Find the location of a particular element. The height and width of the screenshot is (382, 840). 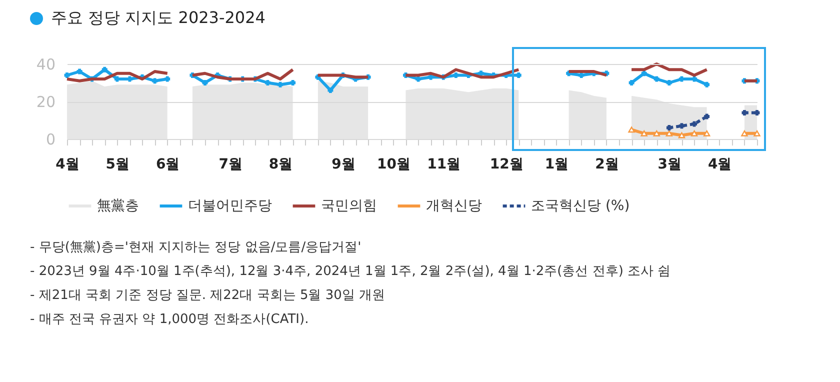

legend-label: 국민의힘 is located at coordinates (349, 206).